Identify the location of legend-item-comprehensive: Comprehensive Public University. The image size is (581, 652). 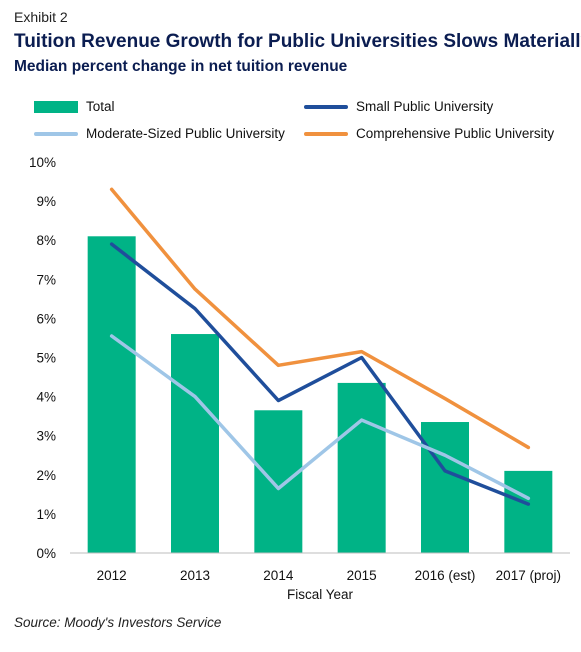
(429, 133).